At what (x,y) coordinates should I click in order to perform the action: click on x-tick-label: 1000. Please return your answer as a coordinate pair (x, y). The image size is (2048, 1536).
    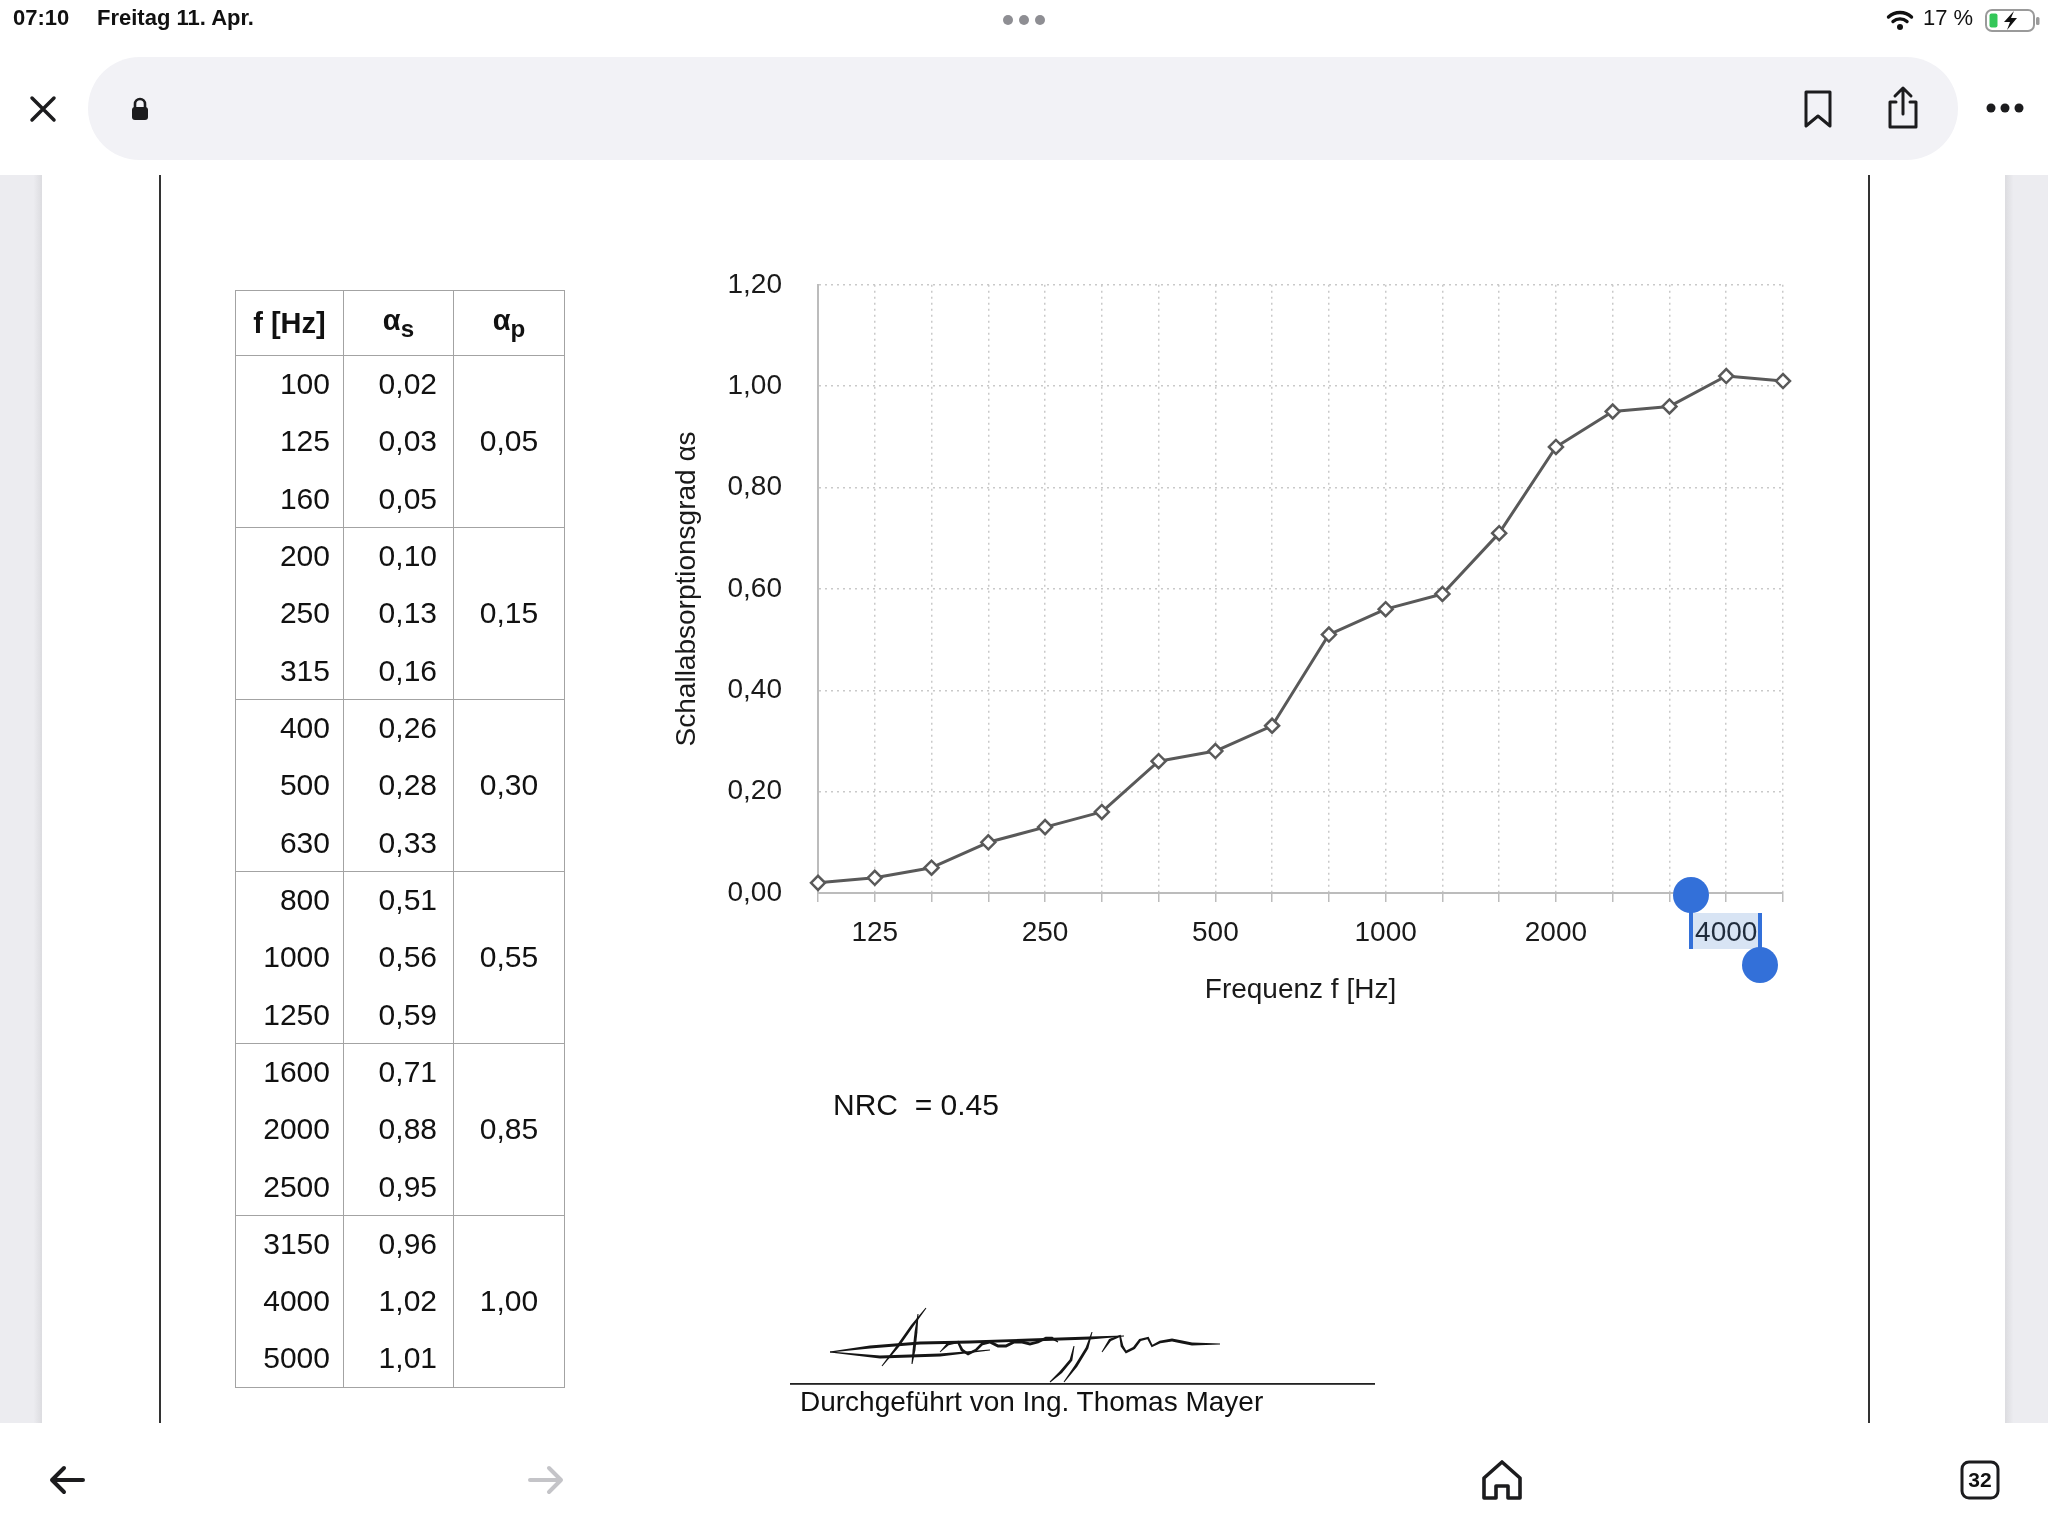
    Looking at the image, I should click on (1385, 931).